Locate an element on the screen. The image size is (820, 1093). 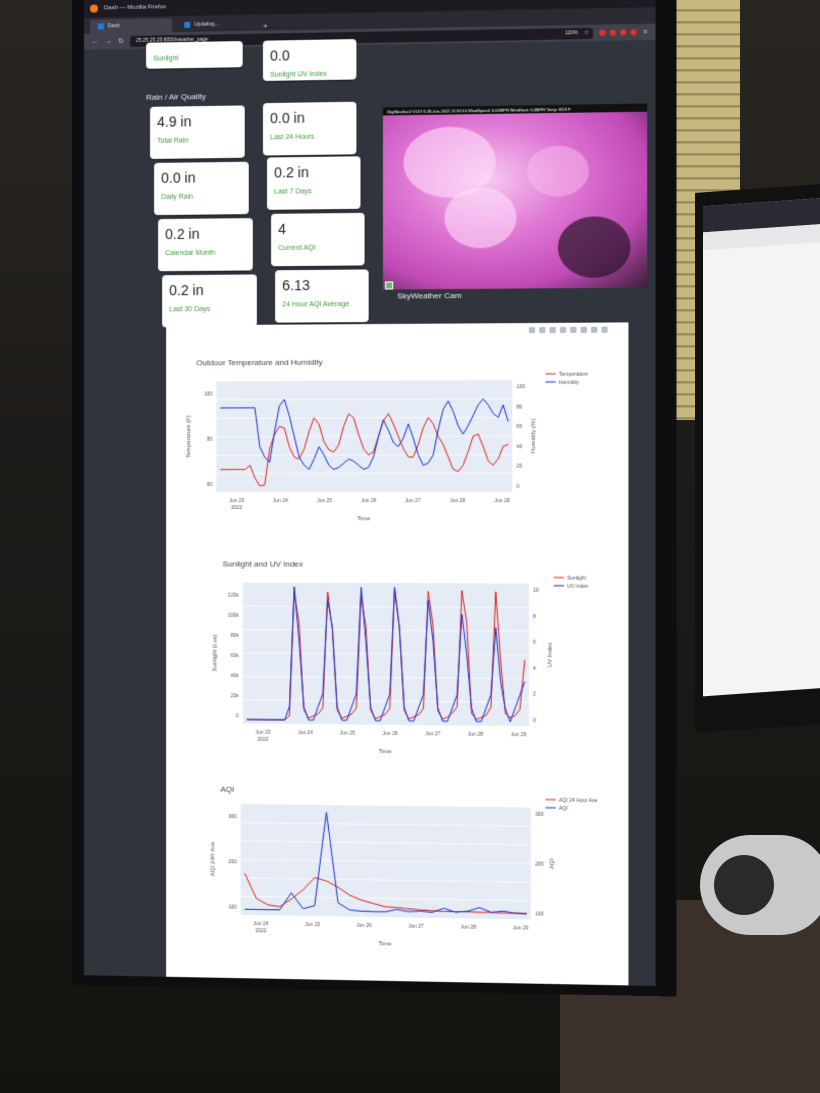
y-tick-label: 0 is located at coordinates (237, 716).